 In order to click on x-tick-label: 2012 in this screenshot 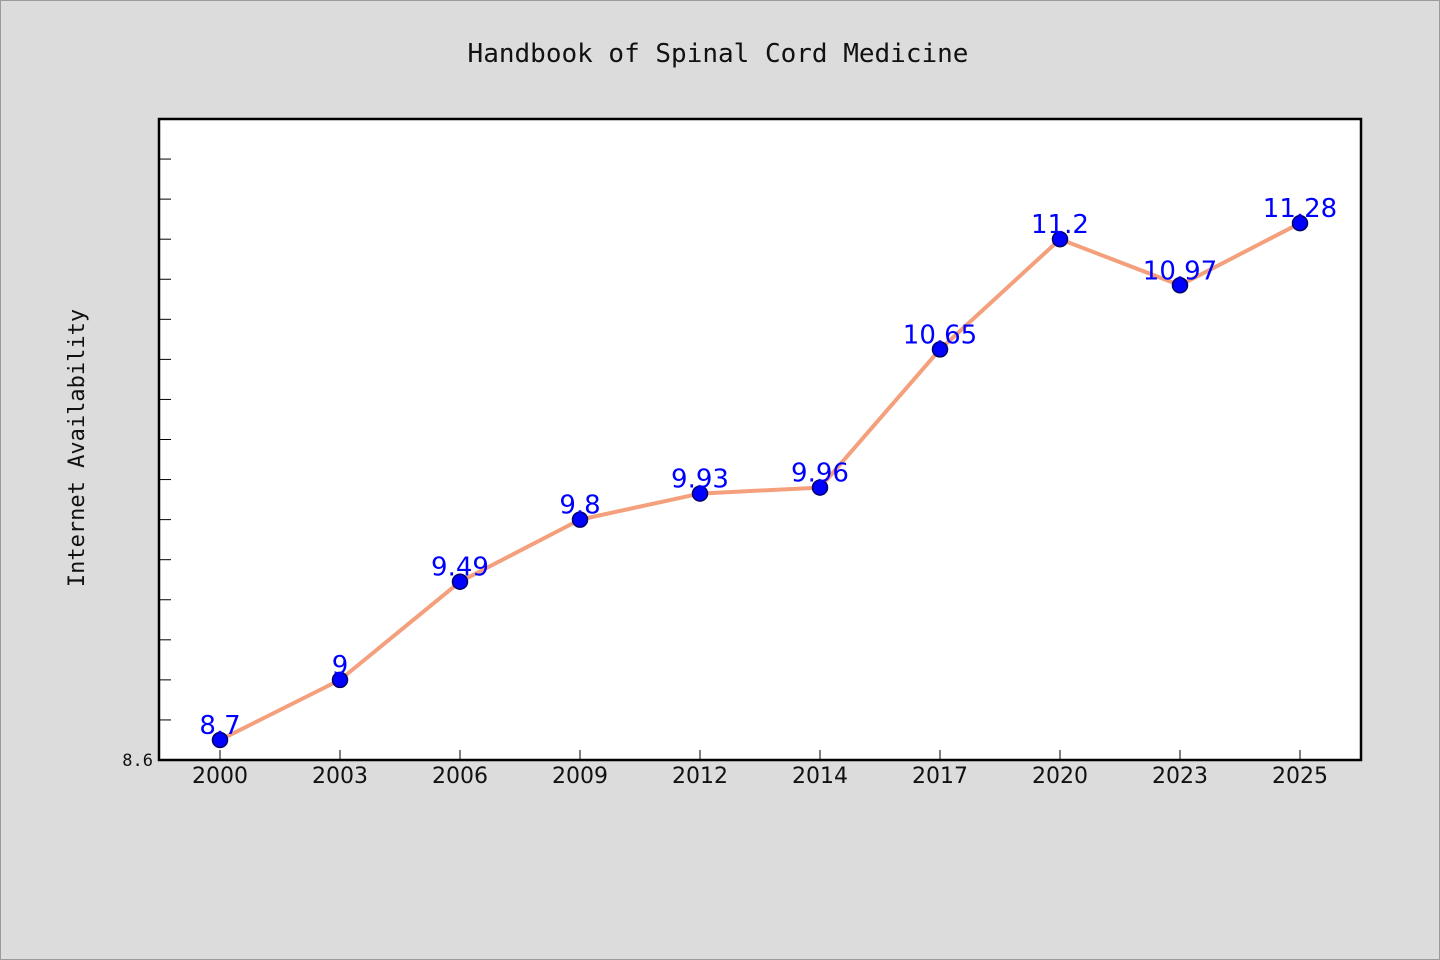, I will do `click(700, 776)`.